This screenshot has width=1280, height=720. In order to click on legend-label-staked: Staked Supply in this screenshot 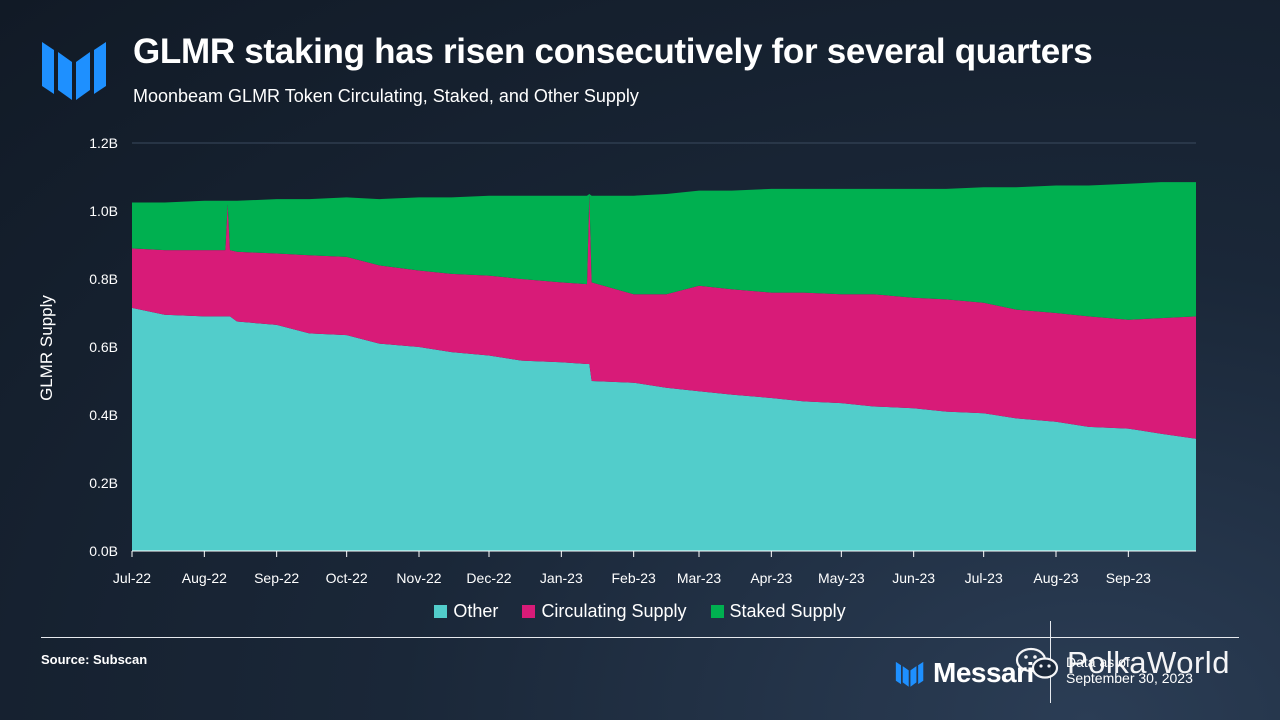, I will do `click(787, 611)`.